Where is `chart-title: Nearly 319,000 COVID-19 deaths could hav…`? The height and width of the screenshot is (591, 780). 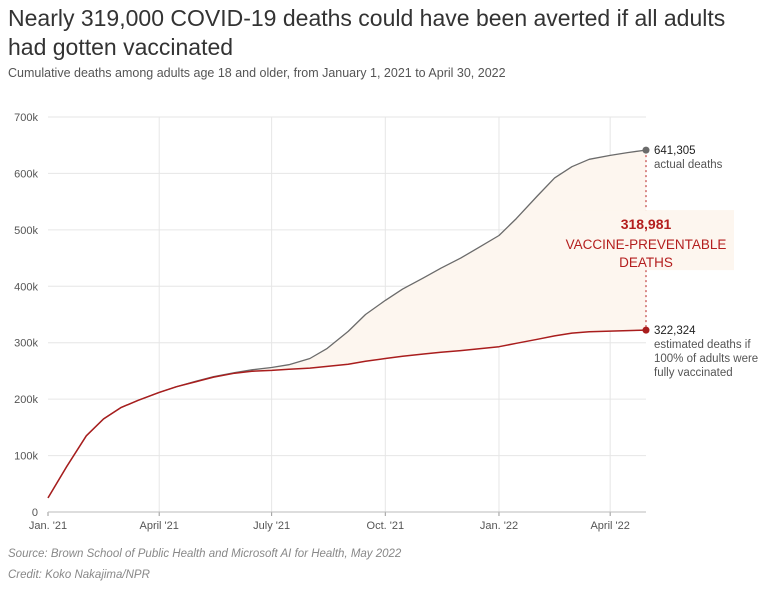 chart-title: Nearly 319,000 COVID-19 deaths could hav… is located at coordinates (367, 32).